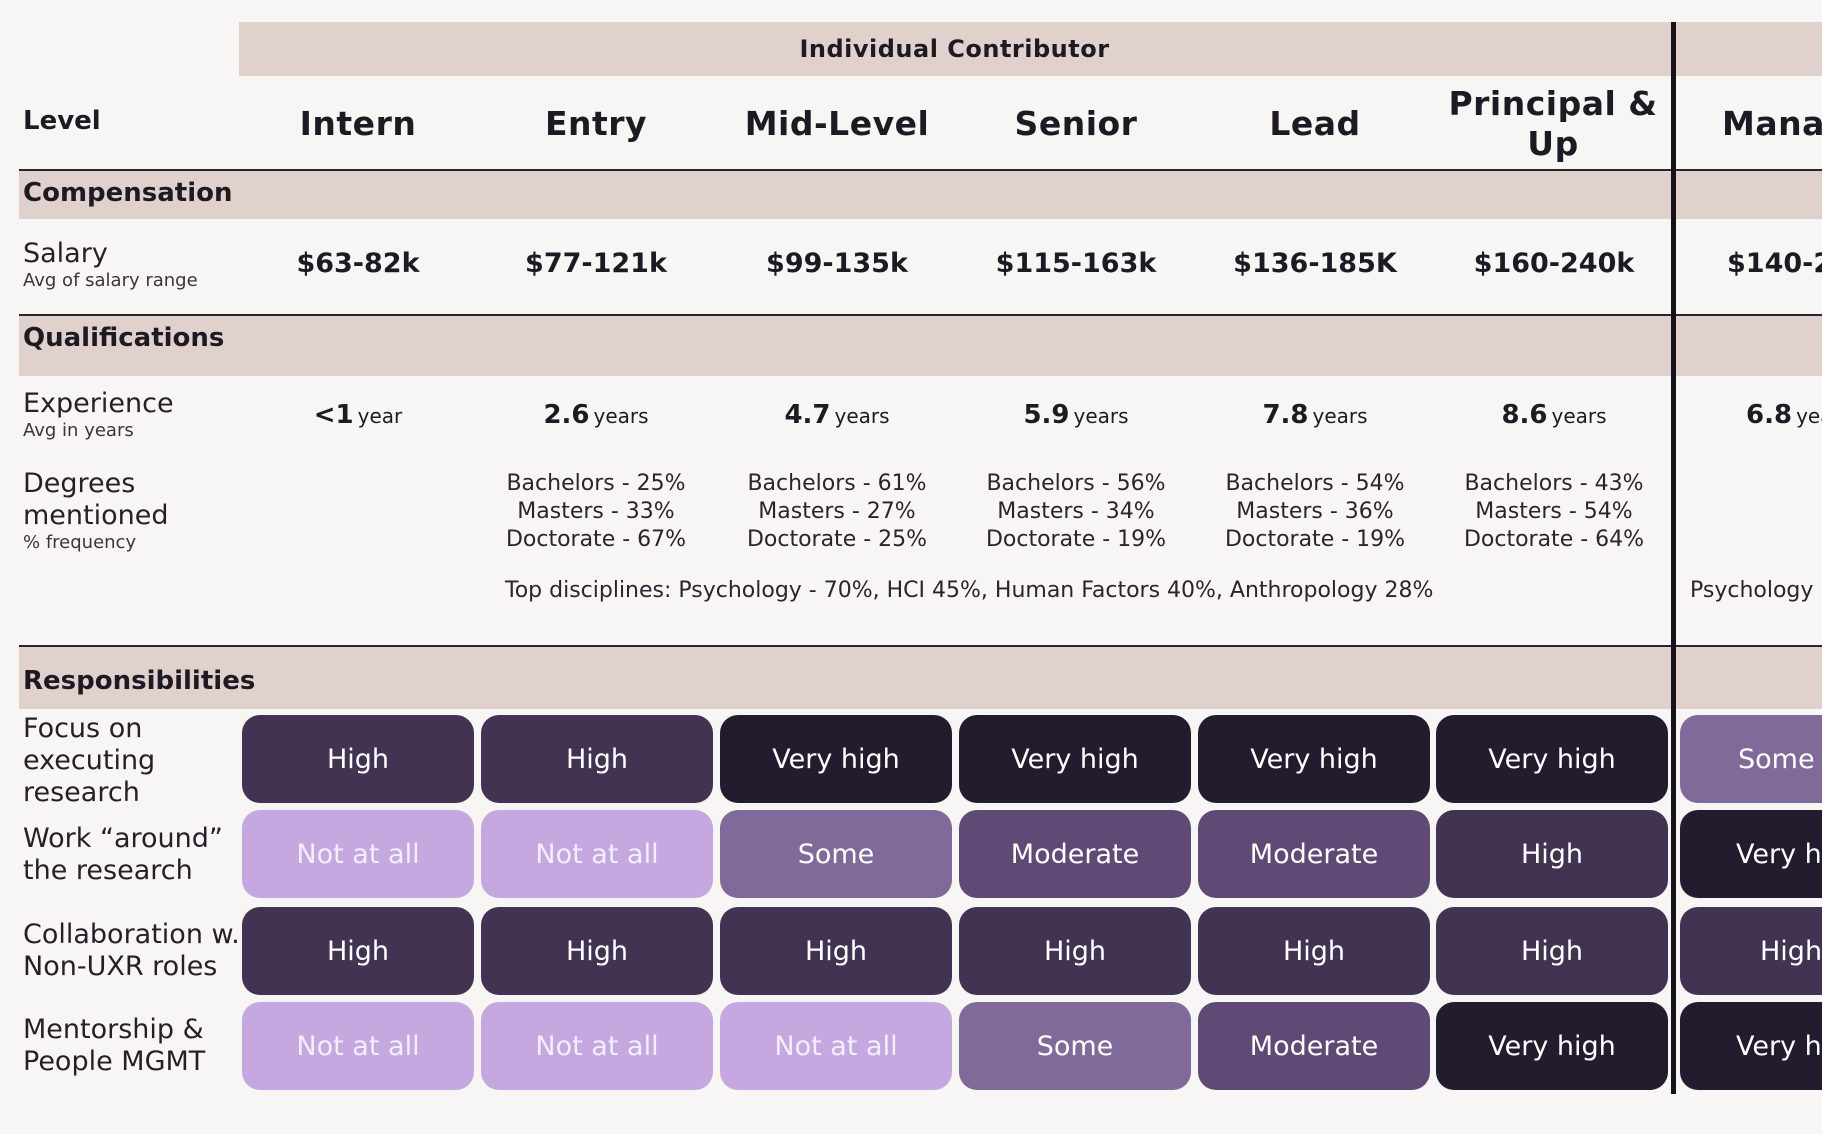 The width and height of the screenshot is (1822, 1134). I want to click on degrees-row-label: Degrees mentioned % frequency, so click(96, 511).